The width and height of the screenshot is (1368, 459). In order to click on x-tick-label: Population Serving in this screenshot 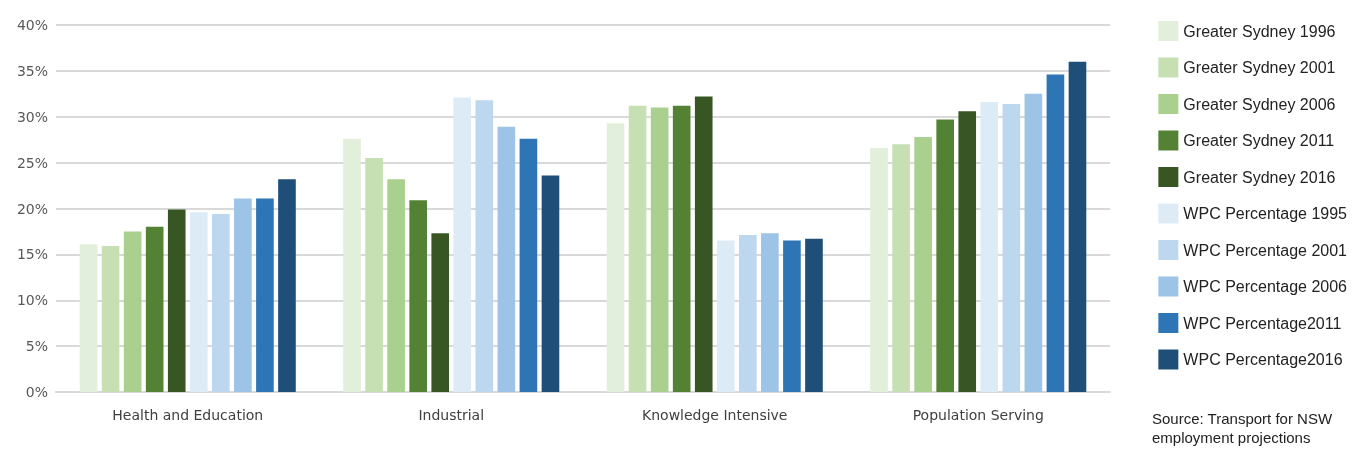, I will do `click(978, 415)`.